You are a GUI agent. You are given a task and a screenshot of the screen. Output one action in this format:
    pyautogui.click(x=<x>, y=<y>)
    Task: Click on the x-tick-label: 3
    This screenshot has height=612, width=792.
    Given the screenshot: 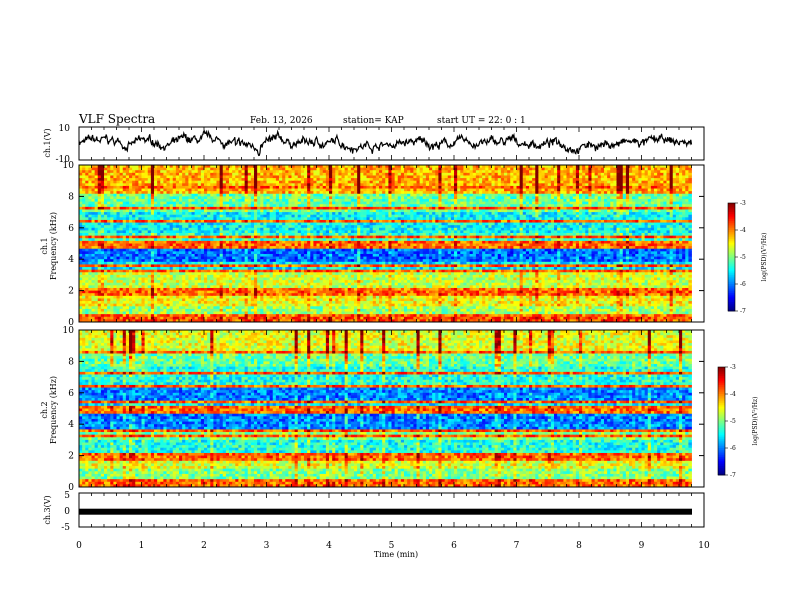 What is the action you would take?
    pyautogui.click(x=267, y=546)
    